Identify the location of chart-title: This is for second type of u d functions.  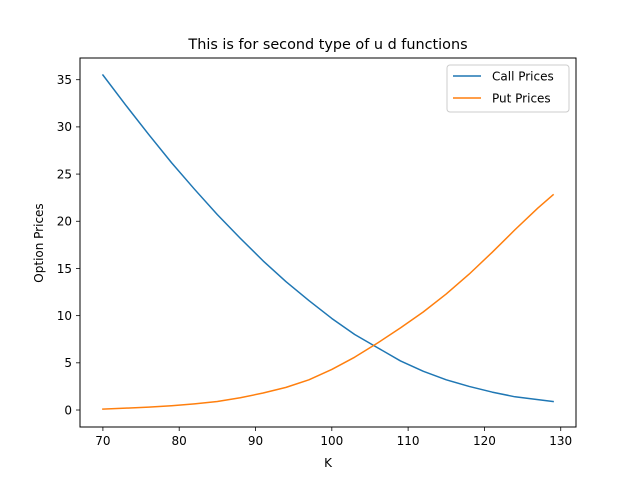
(327, 45).